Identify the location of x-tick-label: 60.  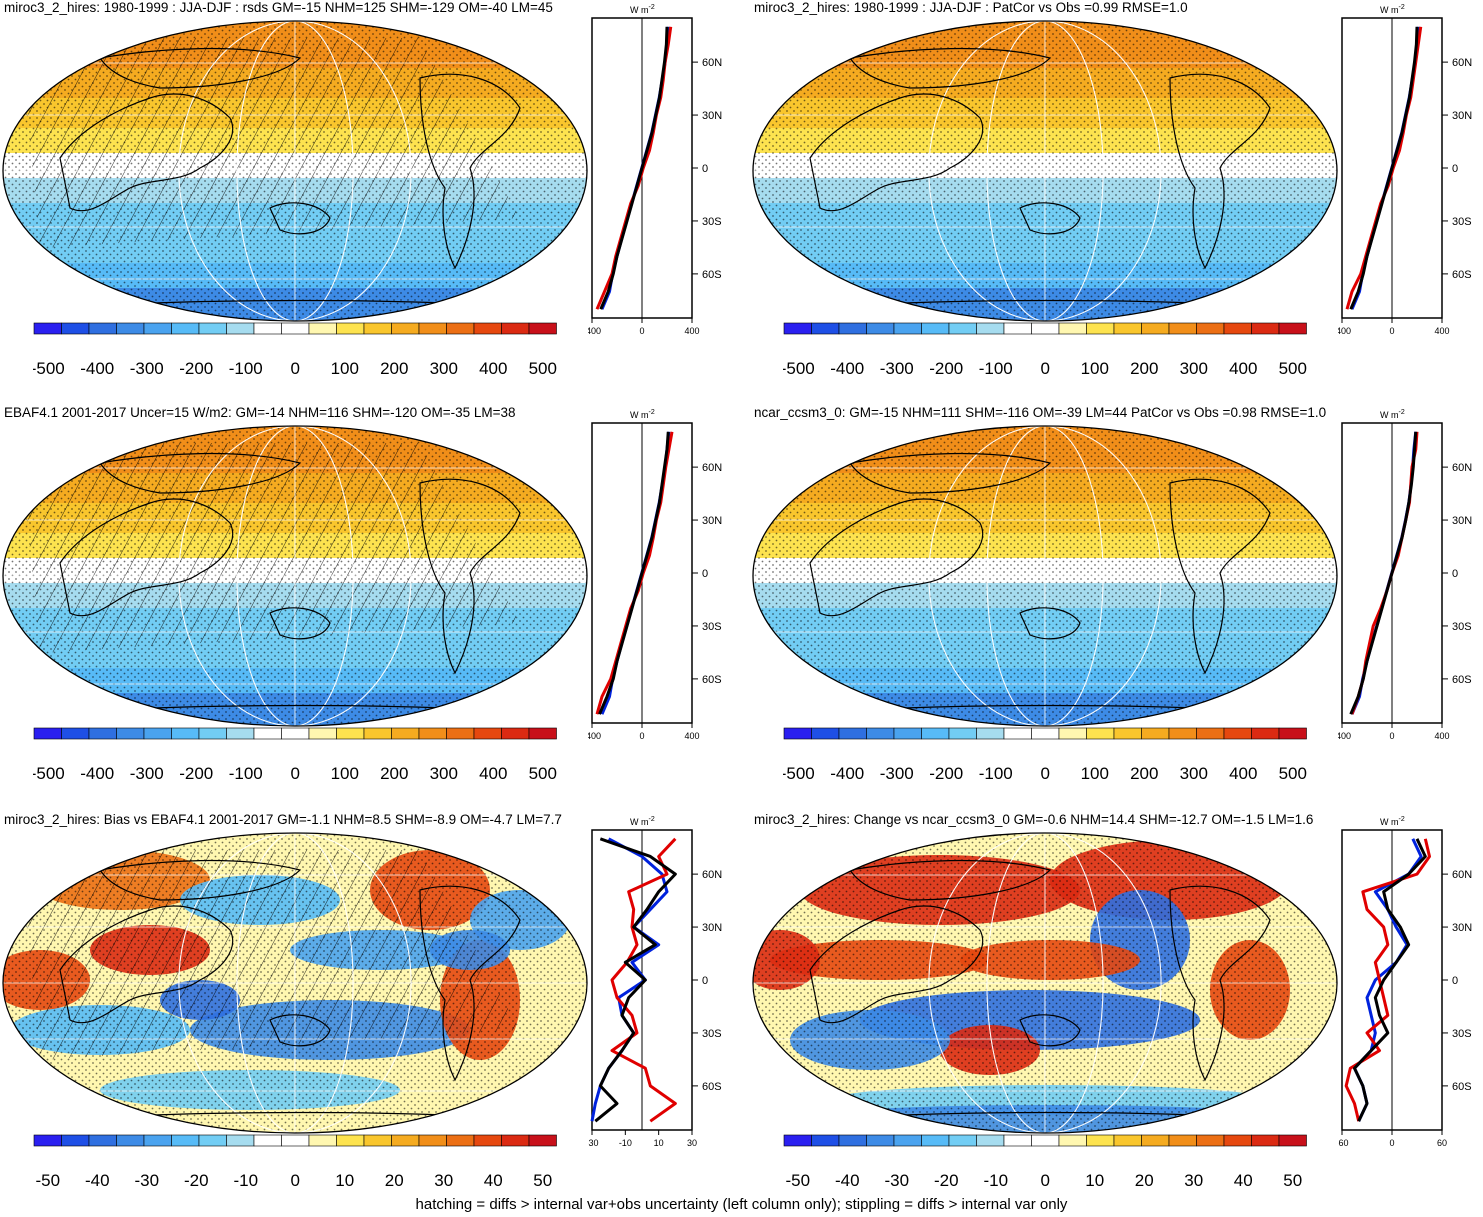
(1442, 1143).